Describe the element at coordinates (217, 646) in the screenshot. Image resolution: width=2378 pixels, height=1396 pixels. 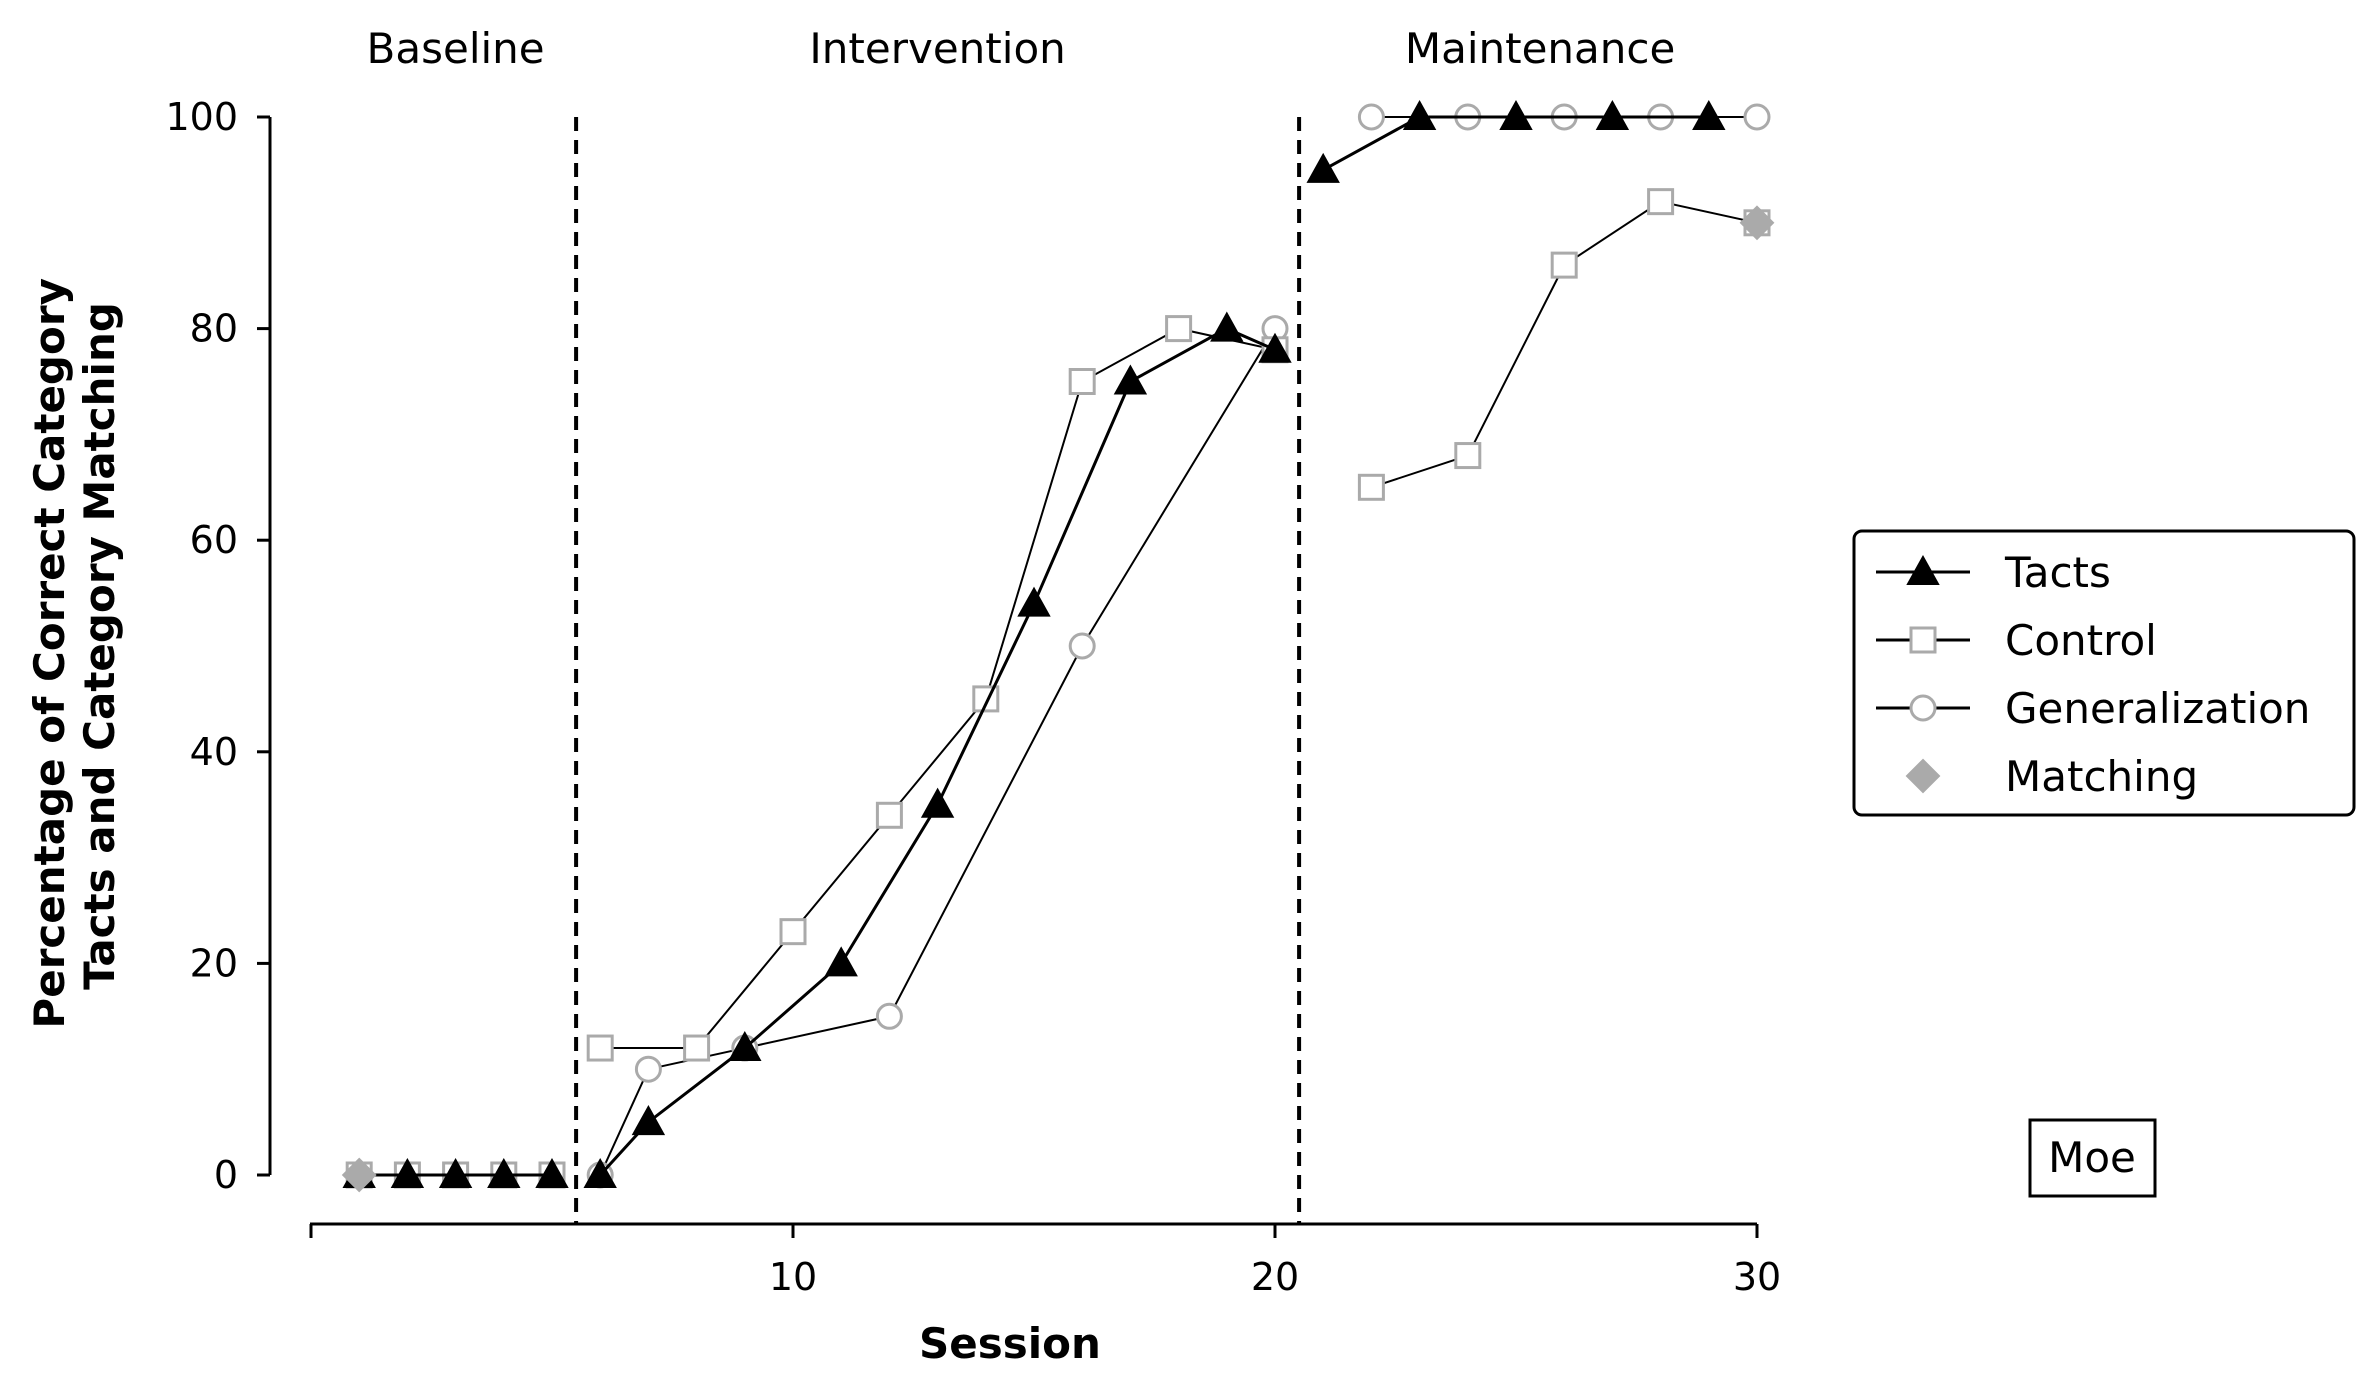
I see `y-ticks: 0 20 40 60 80 100` at that location.